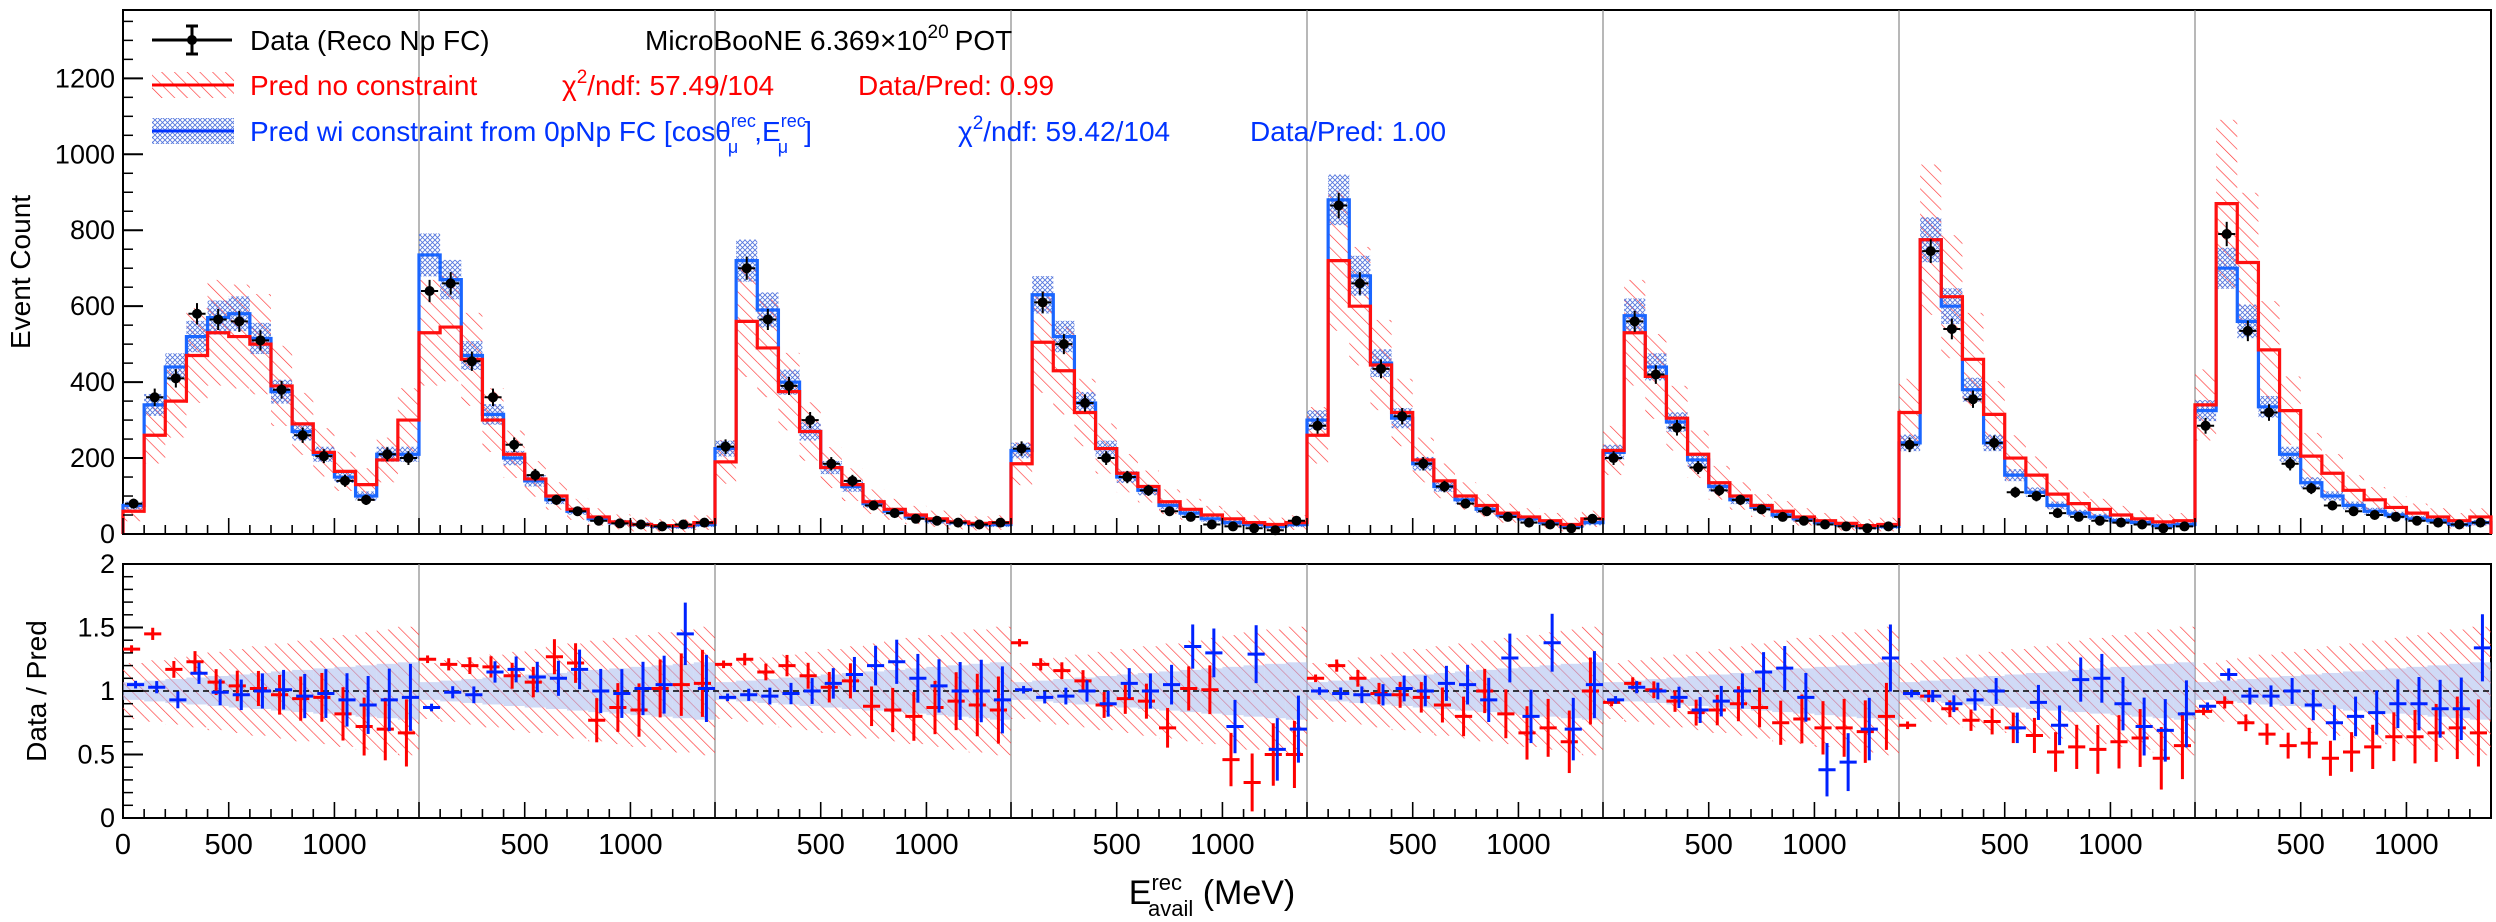 This screenshot has height=922, width=2496. Describe the element at coordinates (92, 306) in the screenshot. I see `y-tick-label: 600` at that location.